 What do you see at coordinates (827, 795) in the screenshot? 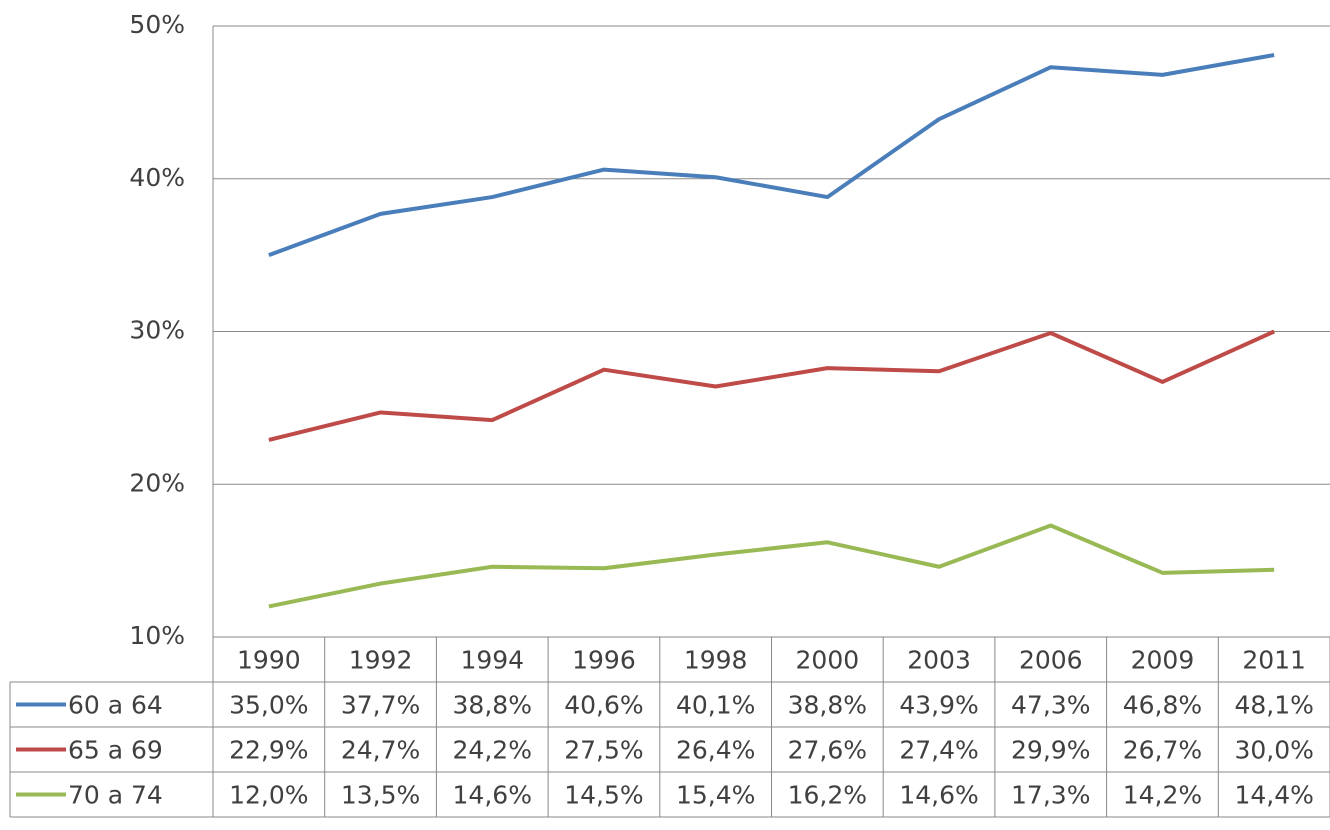
I see `table-cell: 16,2%` at bounding box center [827, 795].